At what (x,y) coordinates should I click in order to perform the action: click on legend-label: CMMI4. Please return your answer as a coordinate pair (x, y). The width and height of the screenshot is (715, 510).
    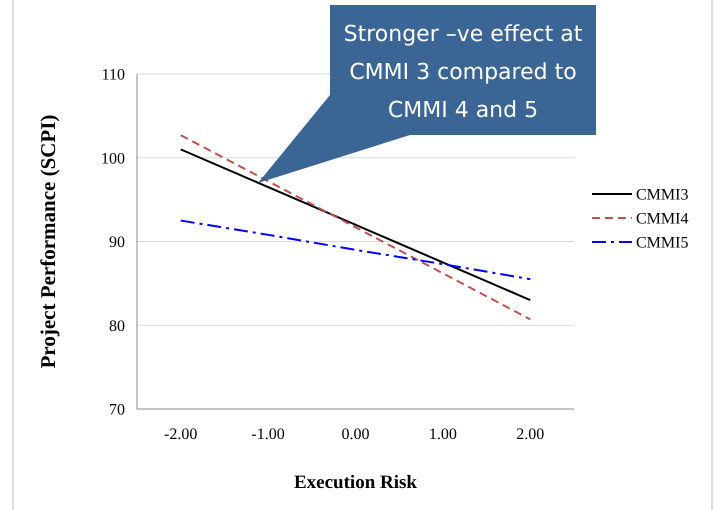
    Looking at the image, I should click on (662, 219).